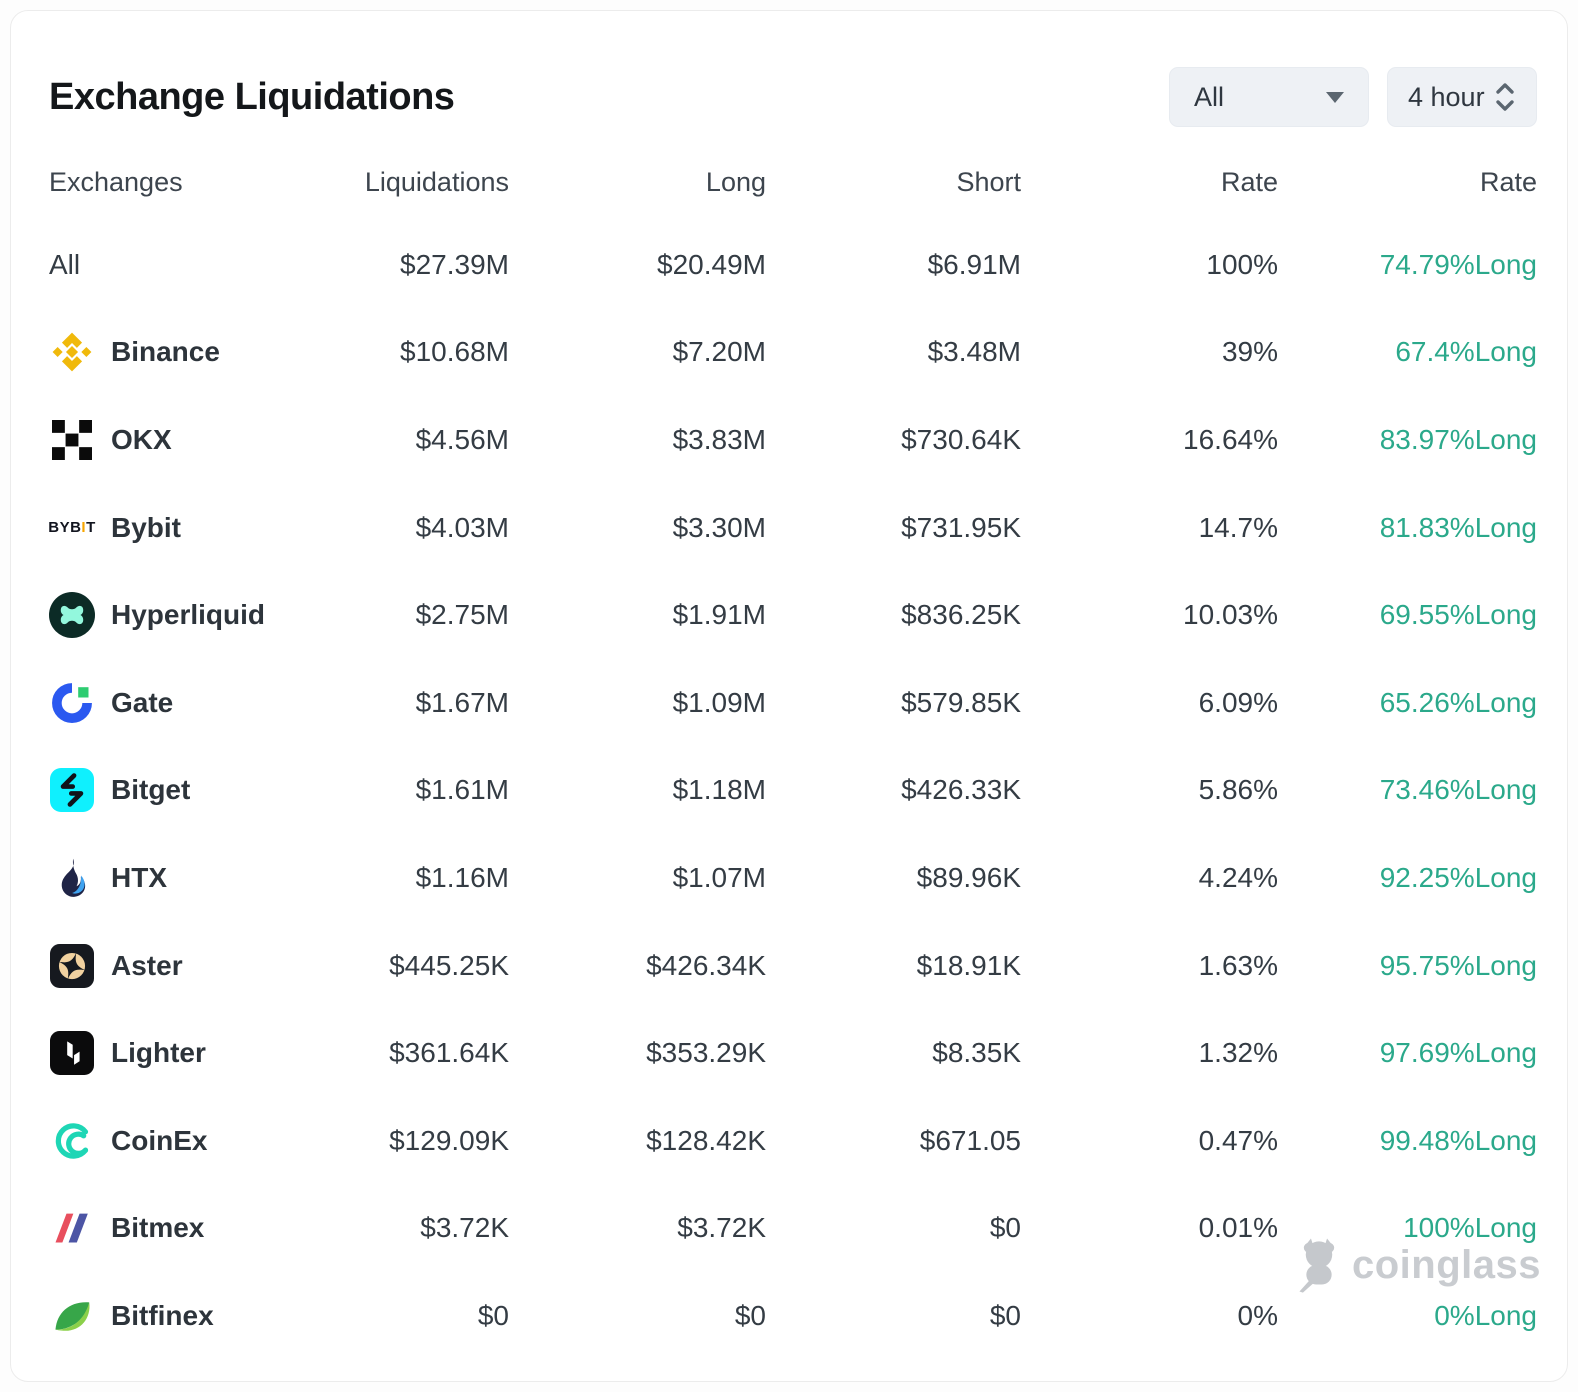 This screenshot has height=1392, width=1578. I want to click on binance-icon, so click(72, 352).